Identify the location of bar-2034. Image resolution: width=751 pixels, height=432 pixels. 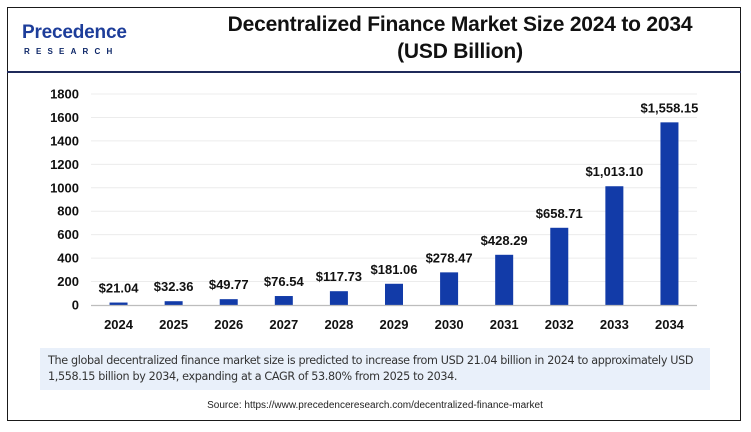
(669, 214).